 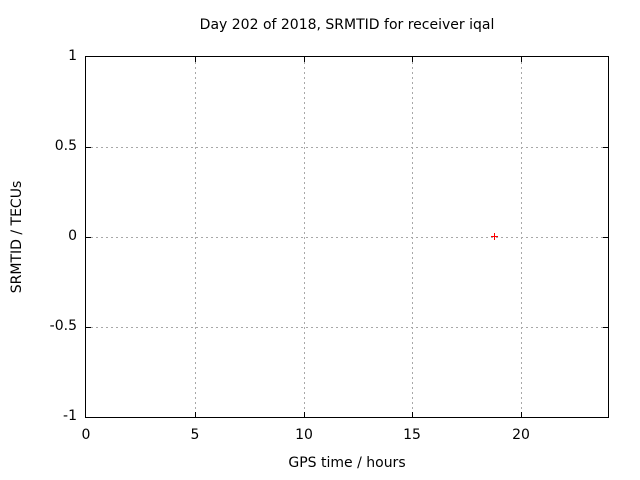 I want to click on x-tick-label: 0, so click(x=86, y=435).